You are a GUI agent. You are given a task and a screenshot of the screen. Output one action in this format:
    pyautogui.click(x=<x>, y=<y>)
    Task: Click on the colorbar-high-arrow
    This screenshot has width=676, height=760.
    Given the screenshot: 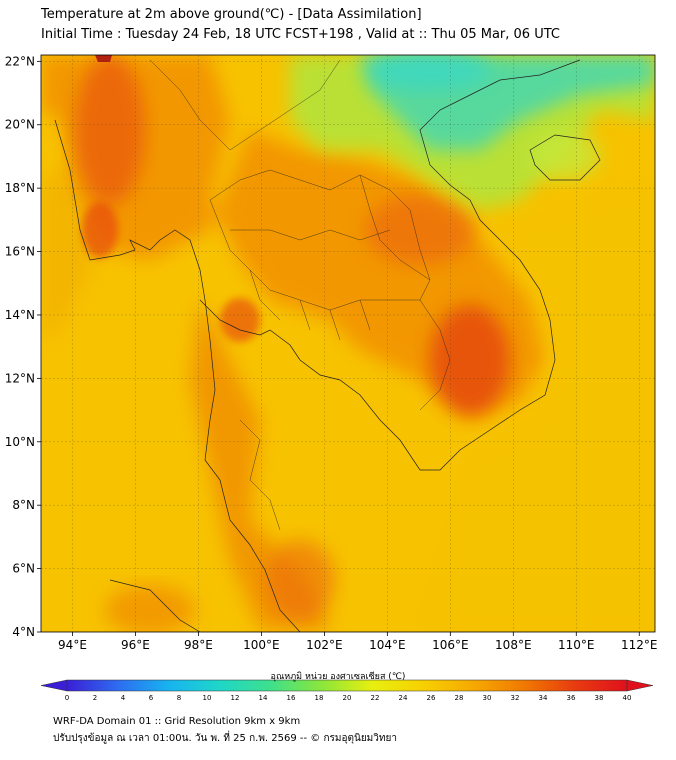 What is the action you would take?
    pyautogui.click(x=640, y=685)
    